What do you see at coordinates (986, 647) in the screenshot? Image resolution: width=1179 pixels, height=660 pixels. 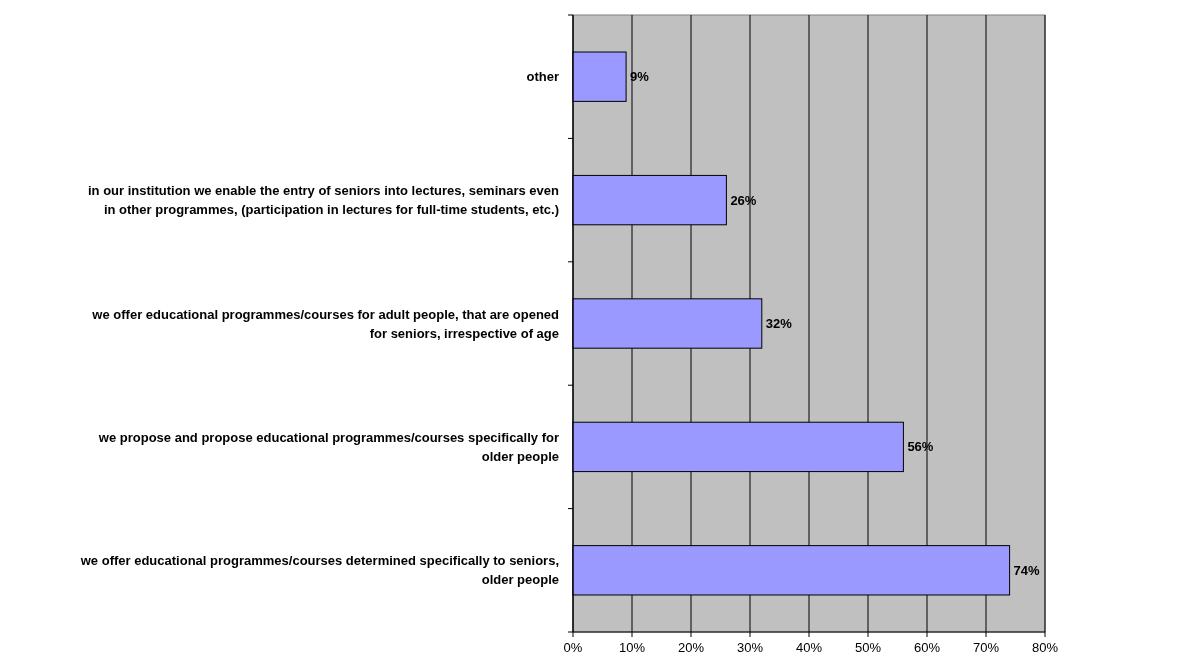 I see `x-tick-label: 70%` at bounding box center [986, 647].